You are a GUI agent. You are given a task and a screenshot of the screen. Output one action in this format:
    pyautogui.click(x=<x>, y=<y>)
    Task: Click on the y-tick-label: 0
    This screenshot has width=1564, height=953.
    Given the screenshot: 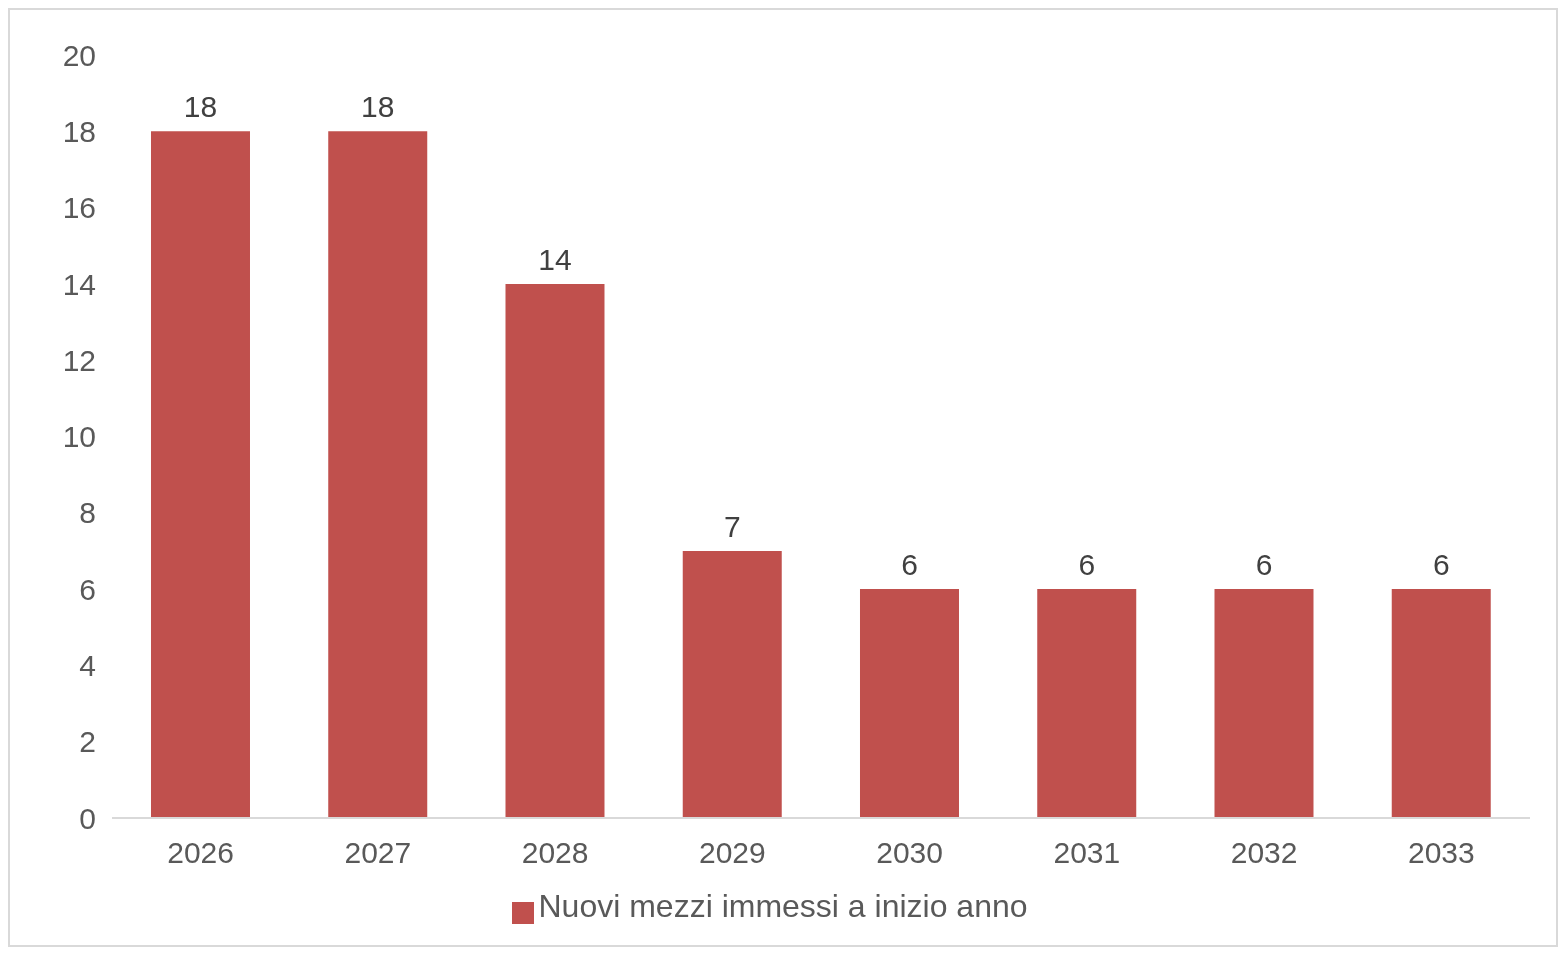 What is the action you would take?
    pyautogui.click(x=87, y=818)
    